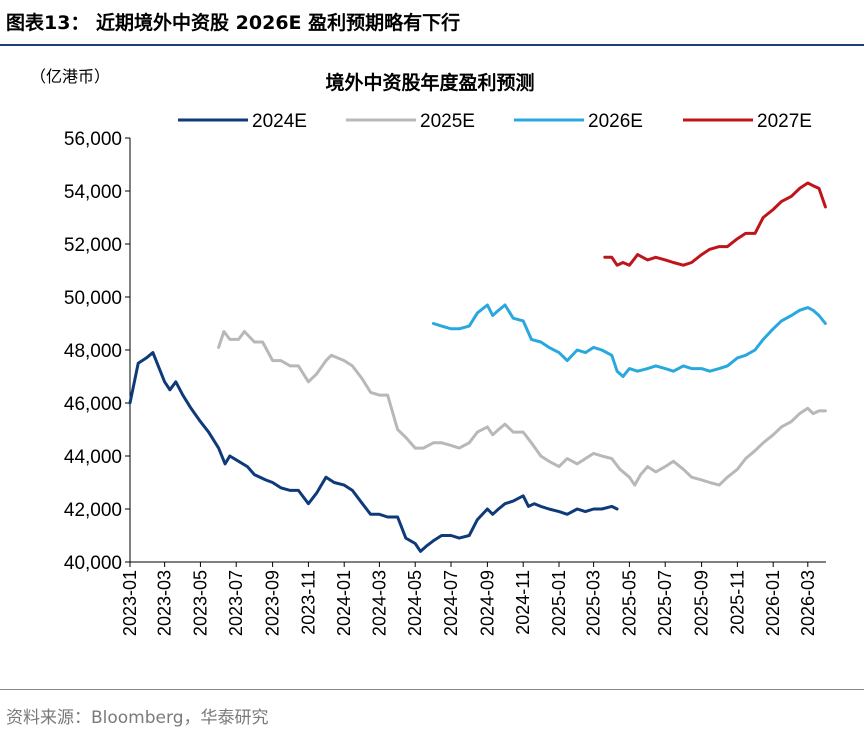  I want to click on x-tick-label: 2023-09, so click(273, 603).